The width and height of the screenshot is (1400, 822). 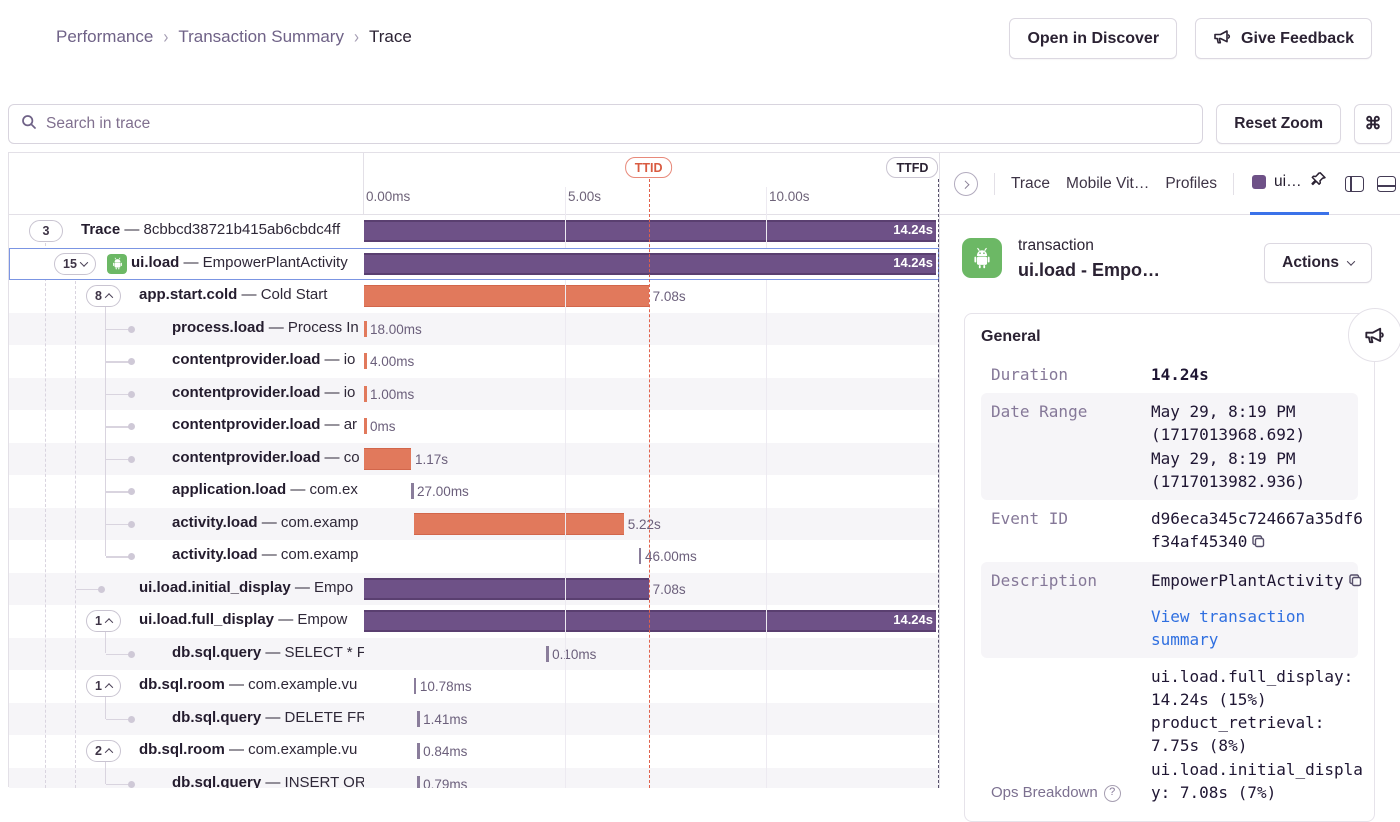 I want to click on span-row: ui.load.initial_display — Empo 7.08s, so click(x=474, y=589).